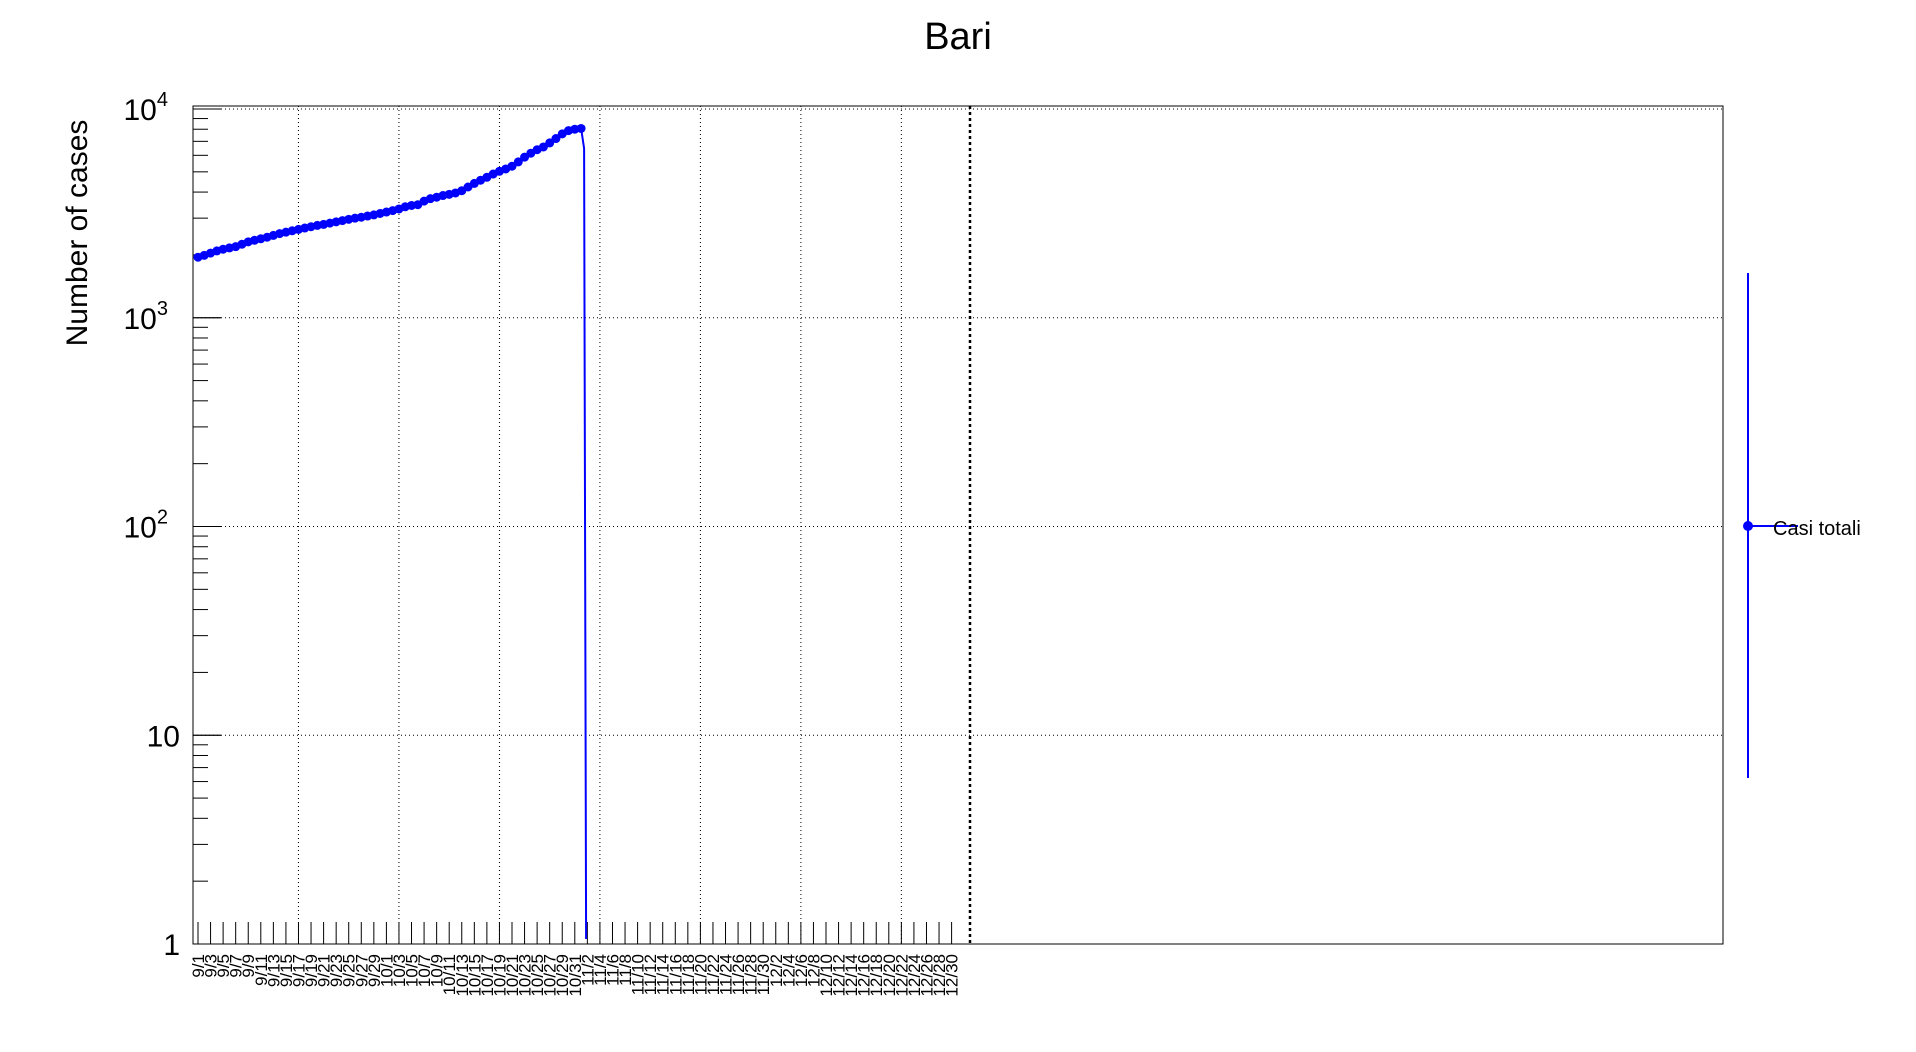 This screenshot has height=1052, width=1916. I want to click on x-tick-label: 12/12, so click(839, 975).